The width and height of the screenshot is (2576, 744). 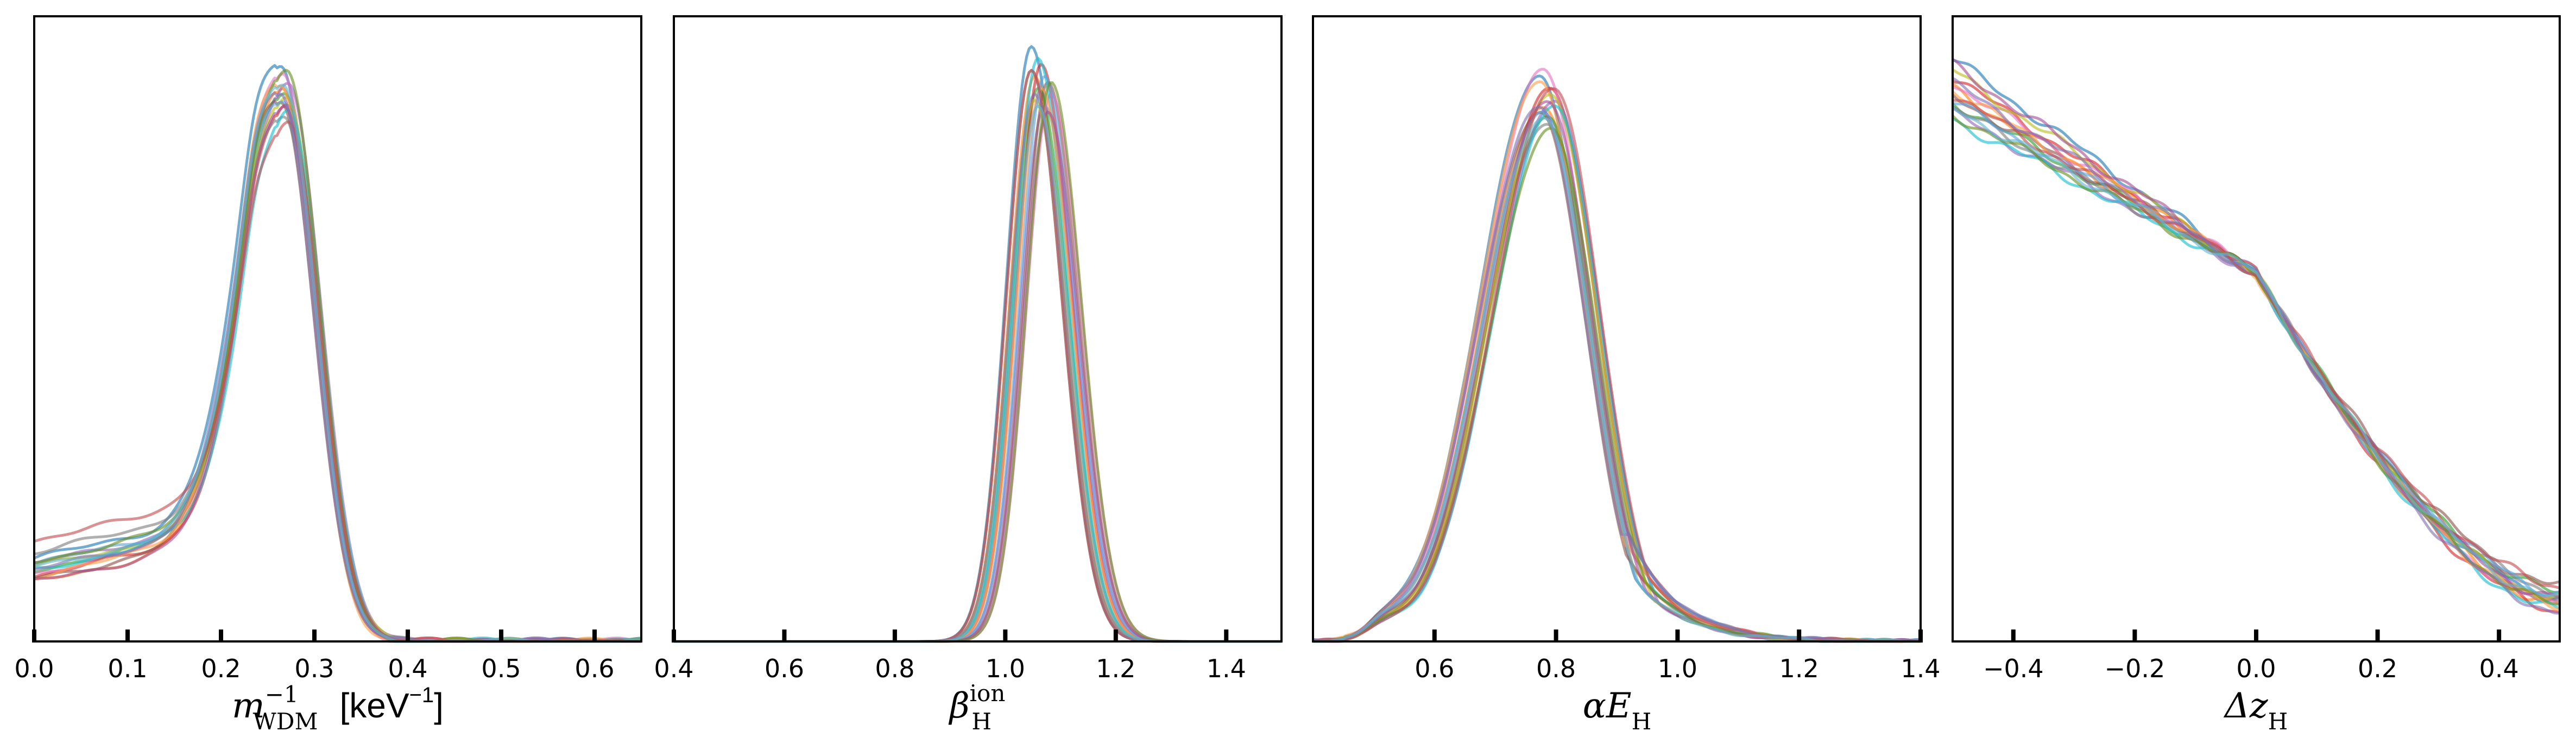 I want to click on panel-wdm-tick-label: 0.3, so click(x=314, y=669).